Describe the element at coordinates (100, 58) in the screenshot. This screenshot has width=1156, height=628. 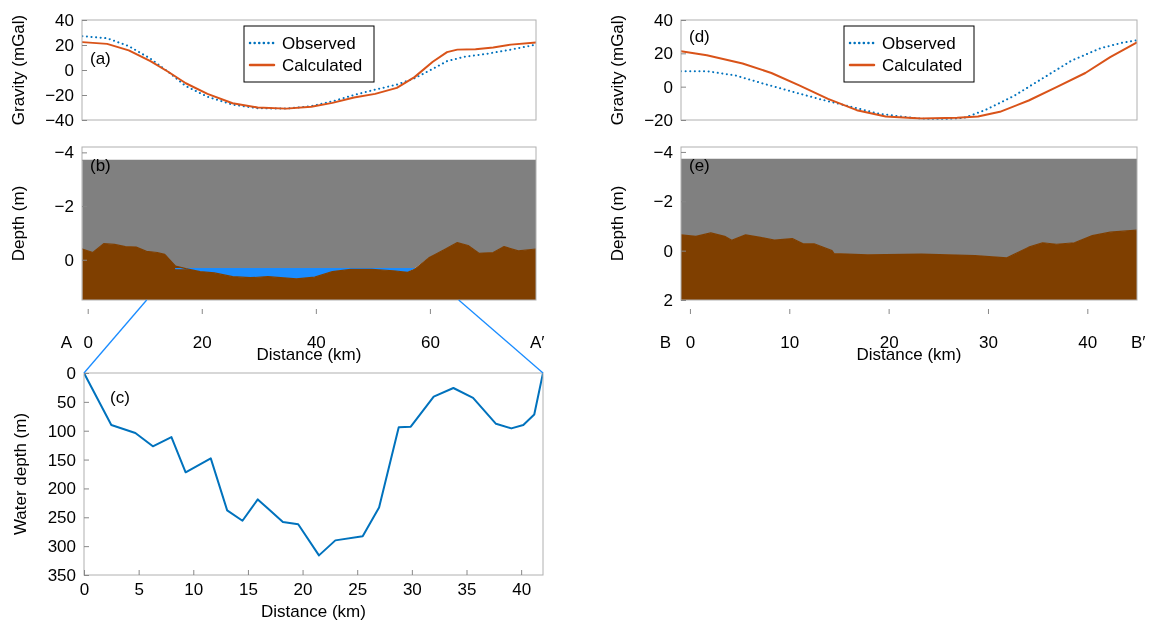
I see `annotation: (a)` at that location.